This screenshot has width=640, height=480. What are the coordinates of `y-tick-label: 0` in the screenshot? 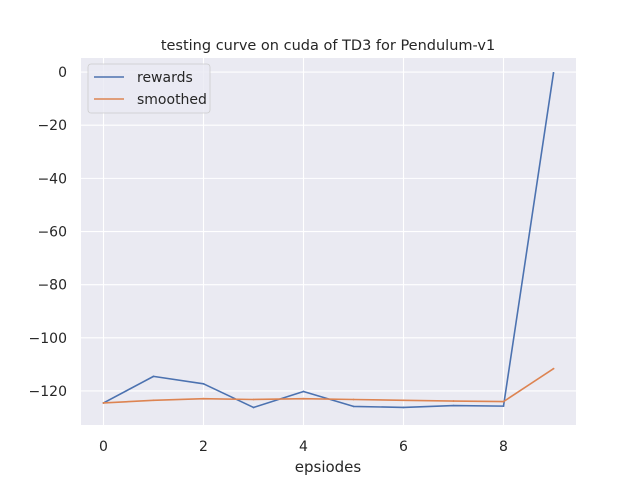 It's located at (62, 73).